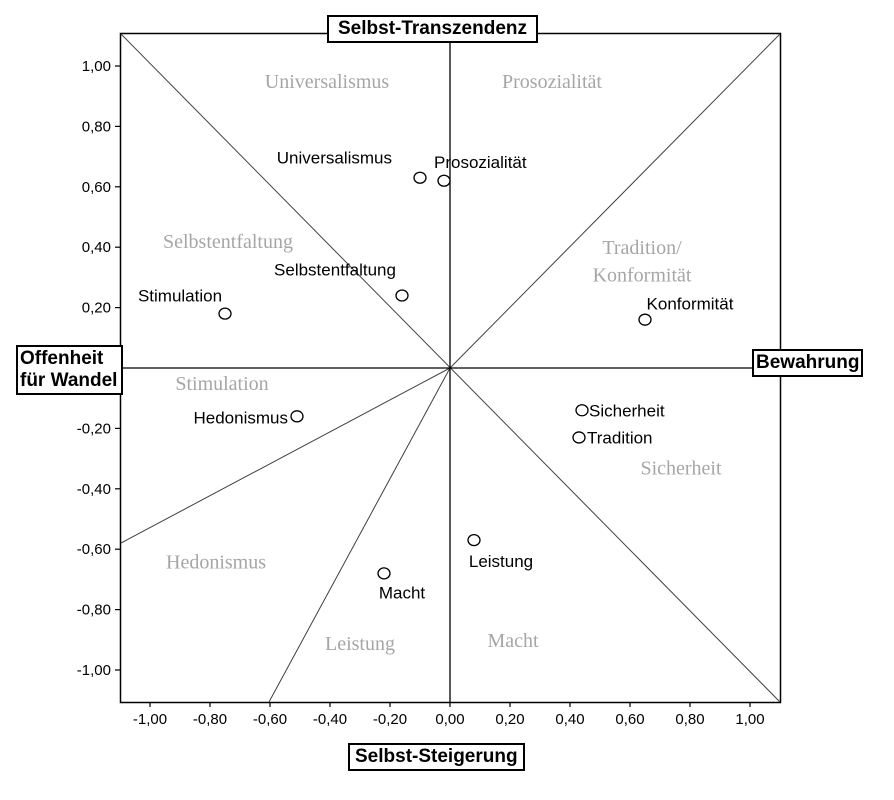 This screenshot has width=894, height=800. Describe the element at coordinates (94, 670) in the screenshot. I see `y-tick-label: -1,00` at that location.